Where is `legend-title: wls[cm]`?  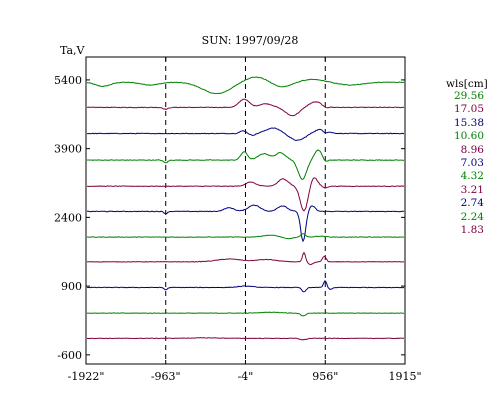 legend-title: wls[cm] is located at coordinates (467, 84).